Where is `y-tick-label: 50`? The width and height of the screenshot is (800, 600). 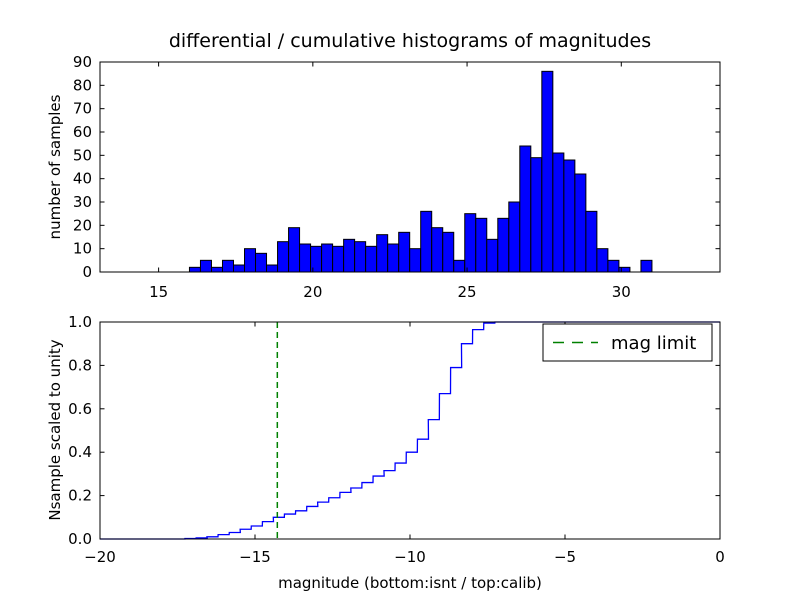 y-tick-label: 50 is located at coordinates (82, 155).